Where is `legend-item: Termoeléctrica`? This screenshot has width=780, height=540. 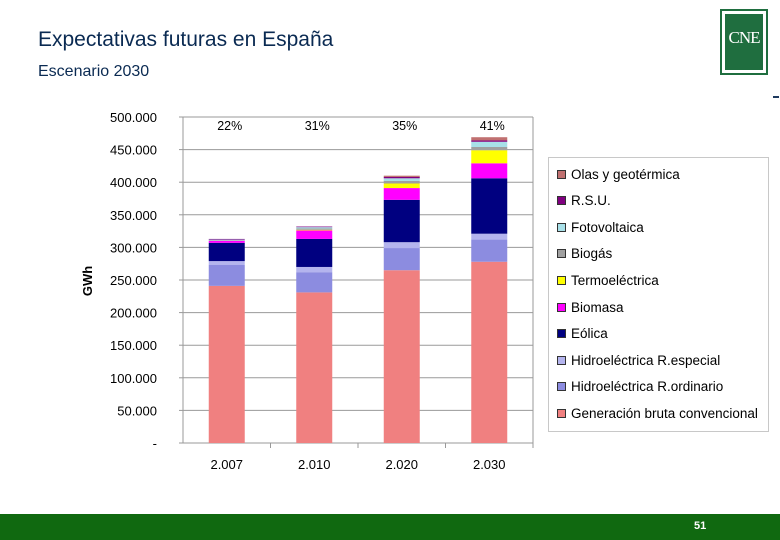 legend-item: Termoeléctrica is located at coordinates (608, 280).